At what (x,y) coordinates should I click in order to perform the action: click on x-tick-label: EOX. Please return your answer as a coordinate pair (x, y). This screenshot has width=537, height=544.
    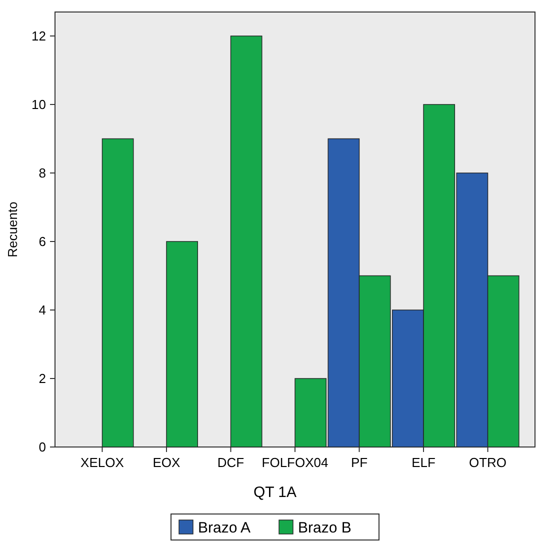
    Looking at the image, I should click on (166, 462).